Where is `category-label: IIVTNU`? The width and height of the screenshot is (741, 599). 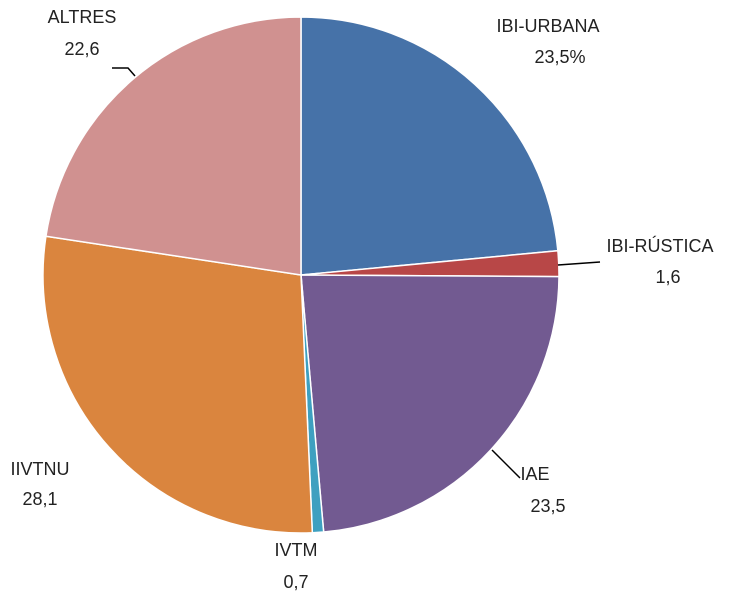
category-label: IIVTNU is located at coordinates (39, 469).